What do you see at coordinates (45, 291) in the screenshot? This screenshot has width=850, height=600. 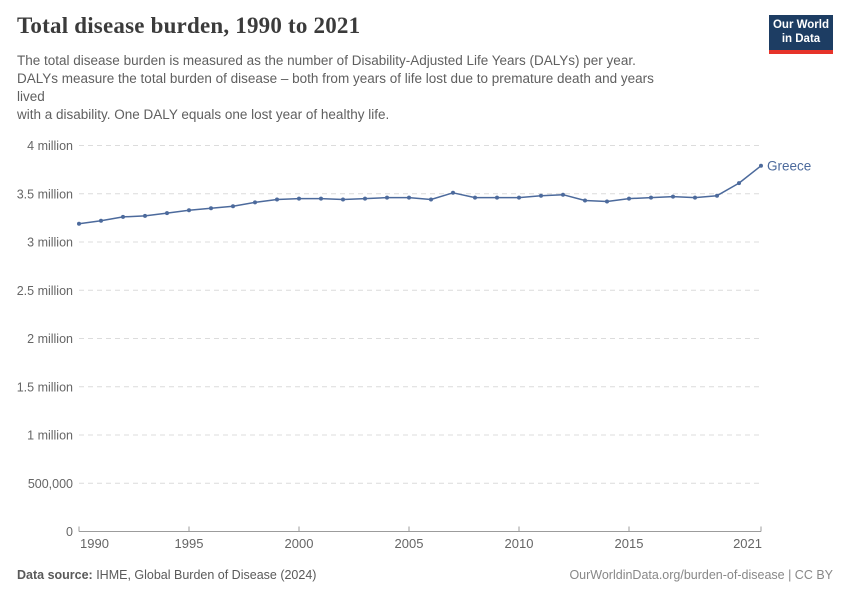 I see `y-axis-label: 2.5 million` at bounding box center [45, 291].